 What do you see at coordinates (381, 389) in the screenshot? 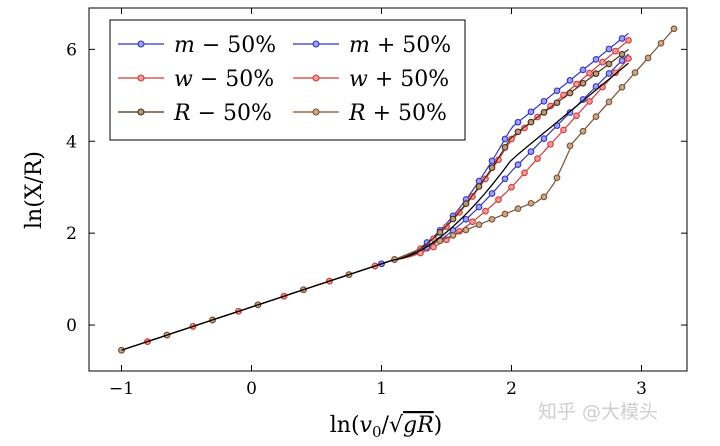
I see `x-tick-label: 1` at bounding box center [381, 389].